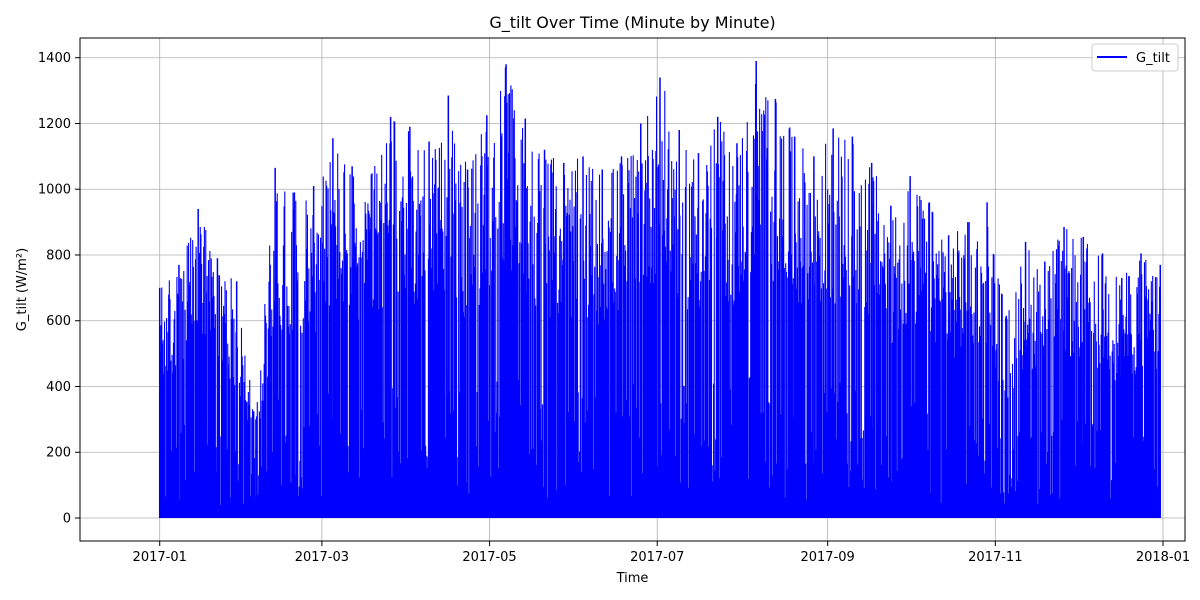 This screenshot has width=1200, height=600. What do you see at coordinates (632, 578) in the screenshot?
I see `x-axis-label: Time` at bounding box center [632, 578].